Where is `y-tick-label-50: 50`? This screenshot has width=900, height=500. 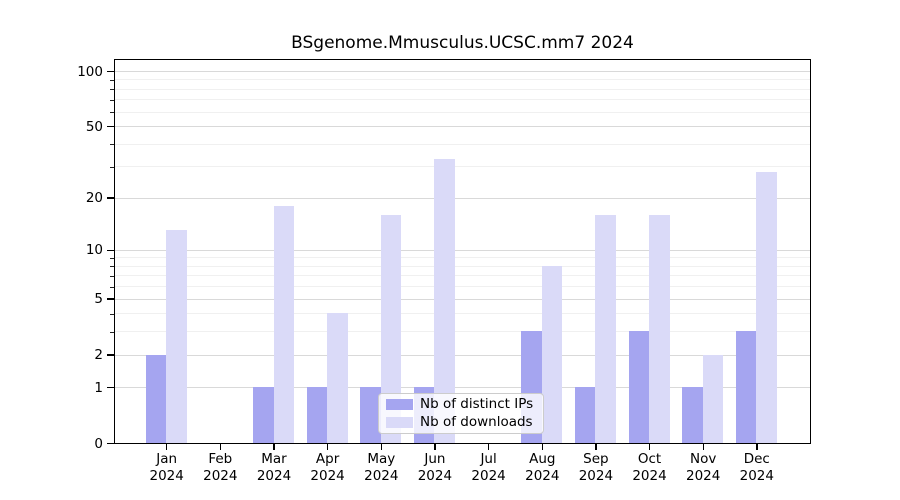 y-tick-label-50: 50 is located at coordinates (94, 126).